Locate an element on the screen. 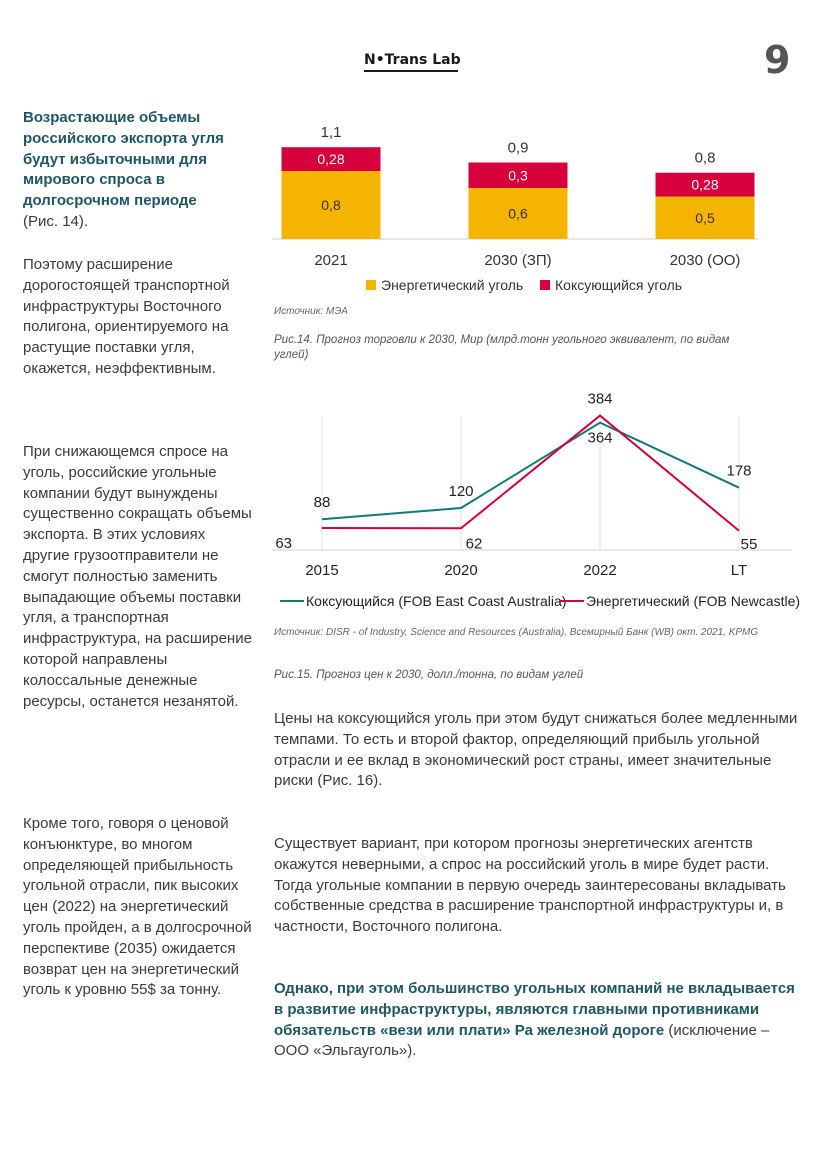 The image size is (828, 1170). figure14-source: Источник: МЭА is located at coordinates (311, 311).